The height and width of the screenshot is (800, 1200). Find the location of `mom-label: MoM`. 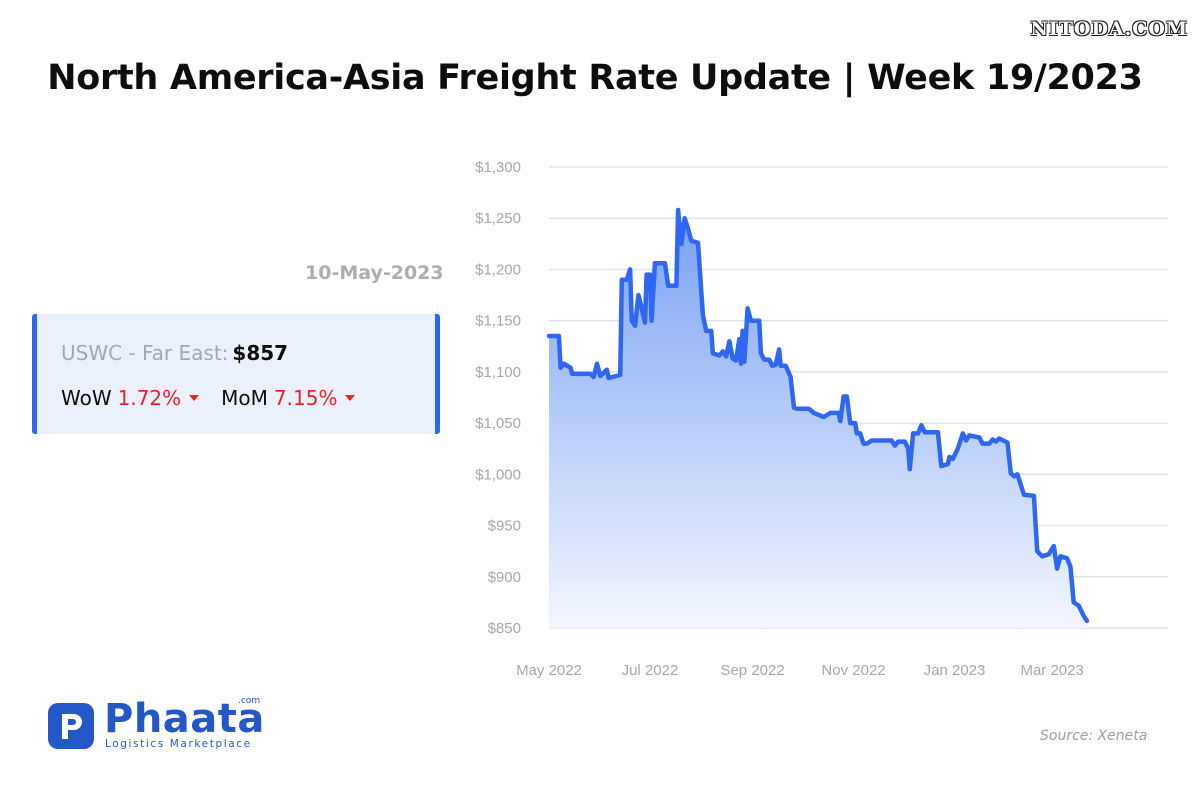

mom-label: MoM is located at coordinates (244, 398).